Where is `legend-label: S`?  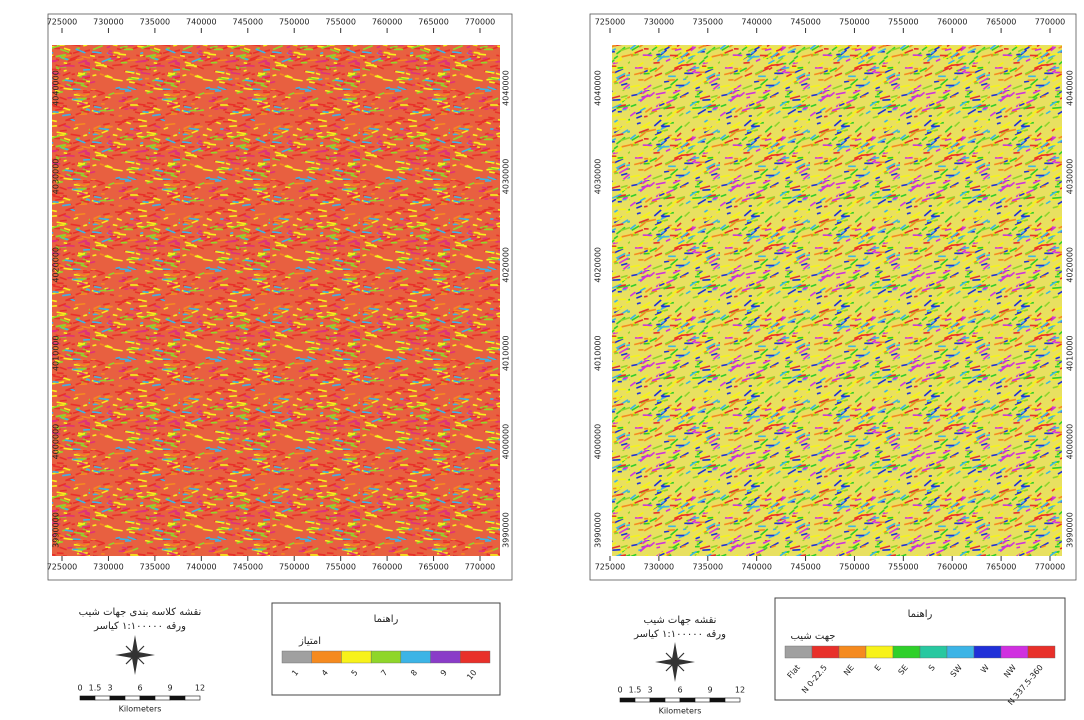 legend-label: S is located at coordinates (932, 668).